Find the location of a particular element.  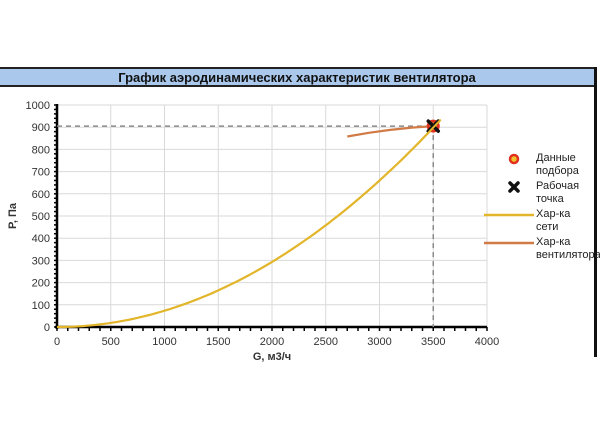

y-tick-label: 100 is located at coordinates (41, 306).